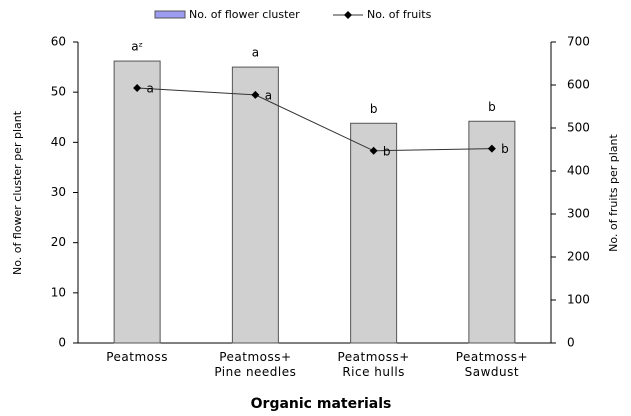 This screenshot has height=416, width=631. I want to click on legend-swatch, so click(170, 14).